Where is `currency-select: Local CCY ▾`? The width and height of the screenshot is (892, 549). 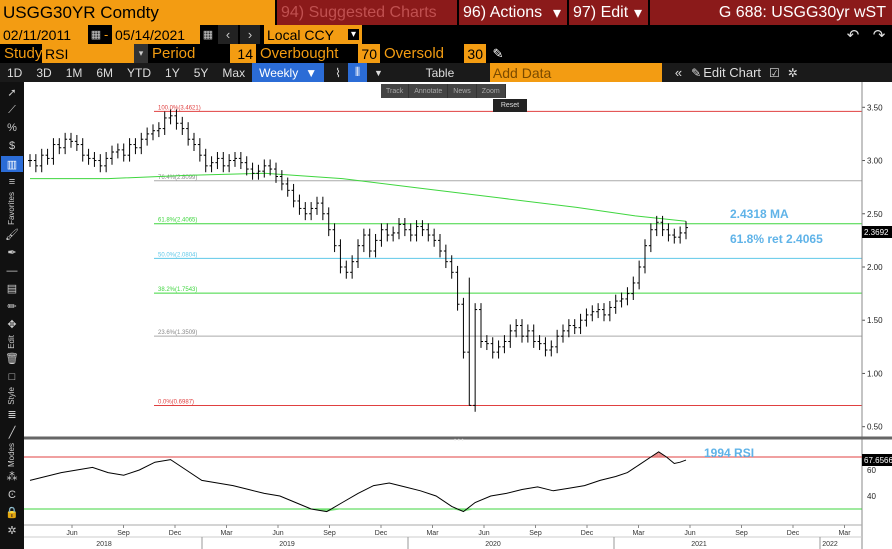 currency-select: Local CCY ▾ is located at coordinates (313, 34).